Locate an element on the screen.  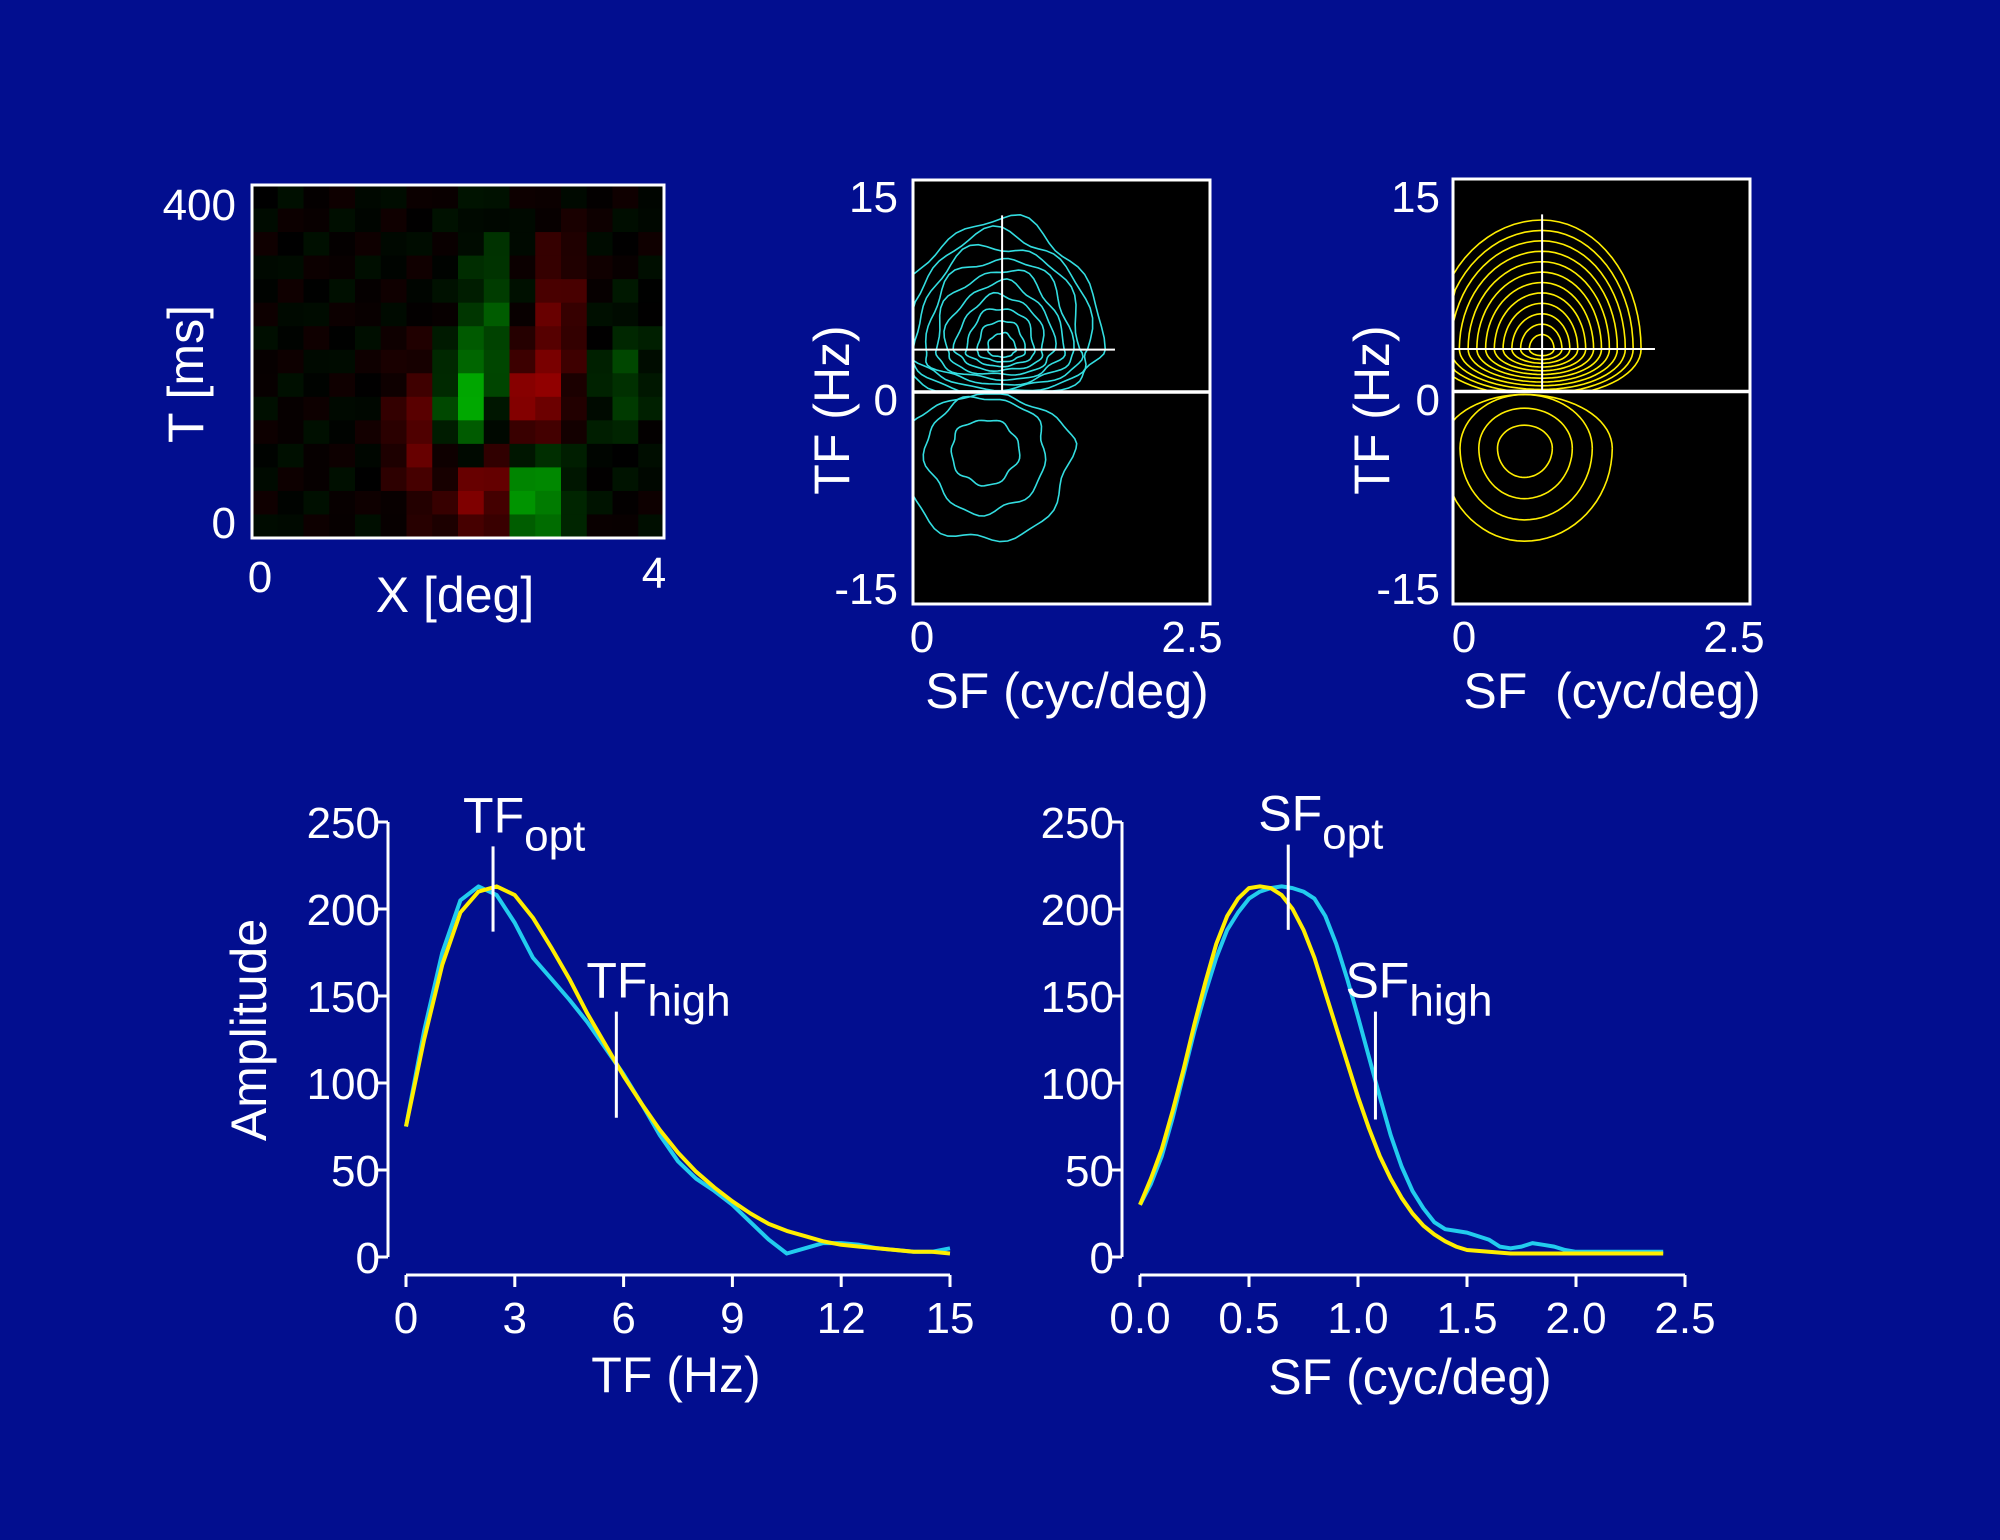
sf-tuning-ytick-label: 250 is located at coordinates (1077, 823).